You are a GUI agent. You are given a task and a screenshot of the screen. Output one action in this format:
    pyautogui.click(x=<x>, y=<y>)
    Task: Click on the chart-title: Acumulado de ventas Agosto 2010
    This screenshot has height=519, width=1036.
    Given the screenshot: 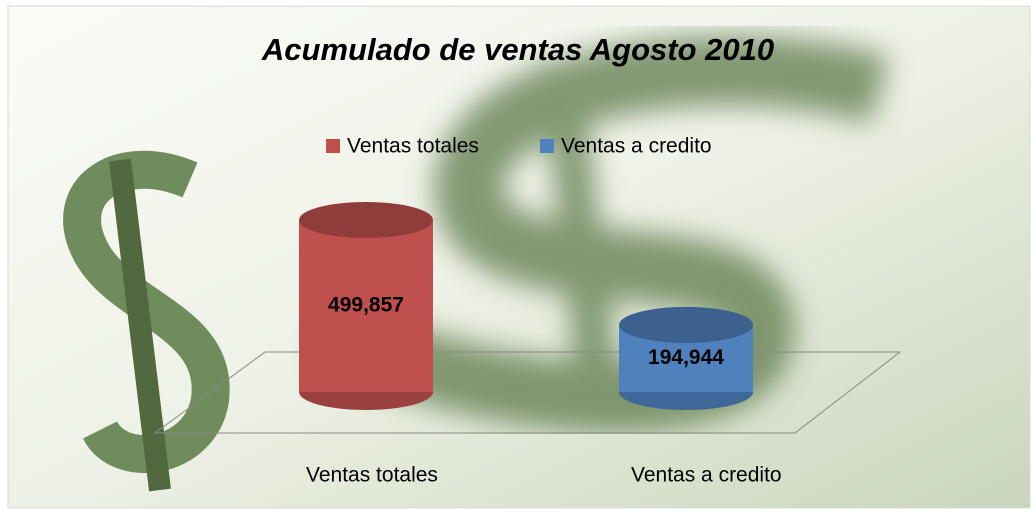 What is the action you would take?
    pyautogui.click(x=517, y=49)
    